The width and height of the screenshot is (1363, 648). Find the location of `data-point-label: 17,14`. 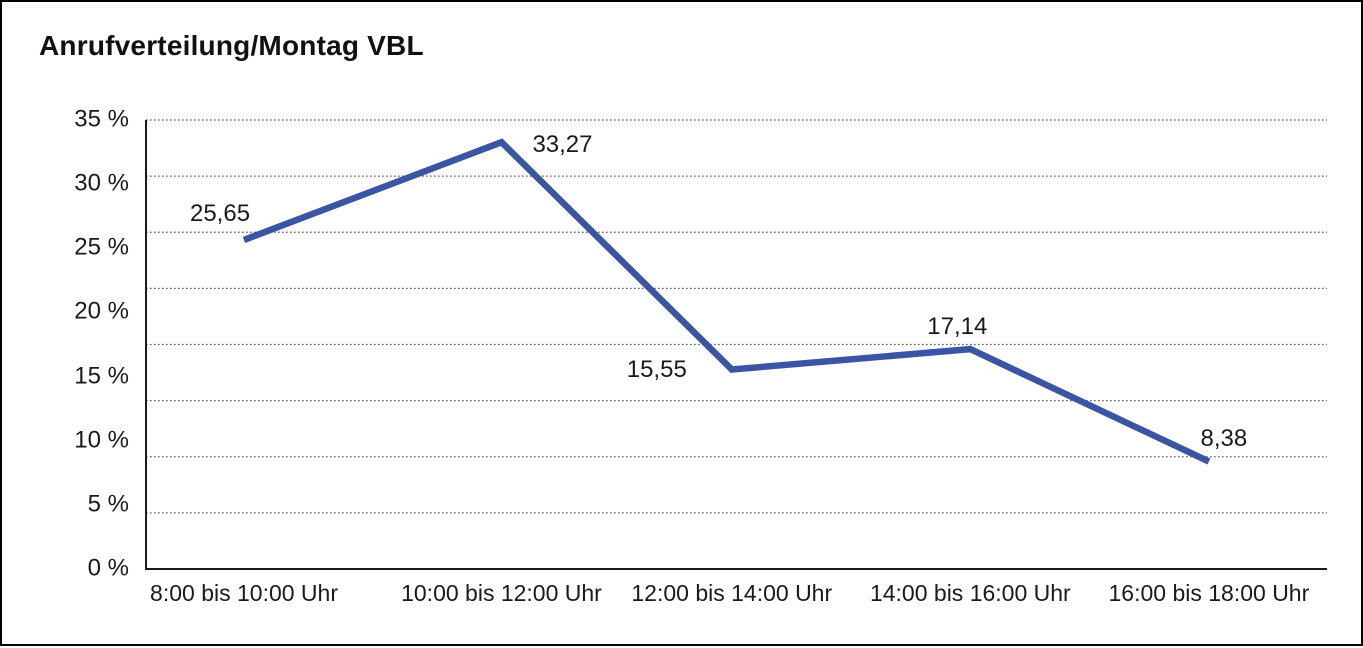

data-point-label: 17,14 is located at coordinates (957, 327).